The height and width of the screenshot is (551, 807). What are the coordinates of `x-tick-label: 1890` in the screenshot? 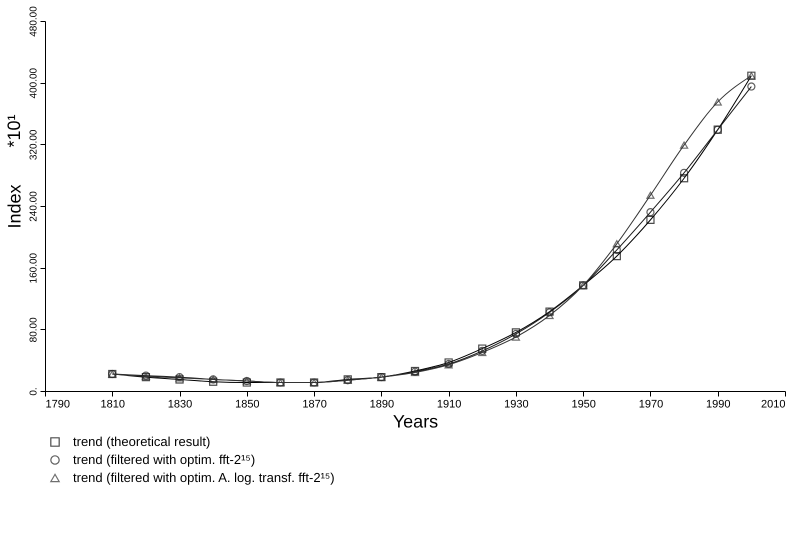 It's located at (382, 404).